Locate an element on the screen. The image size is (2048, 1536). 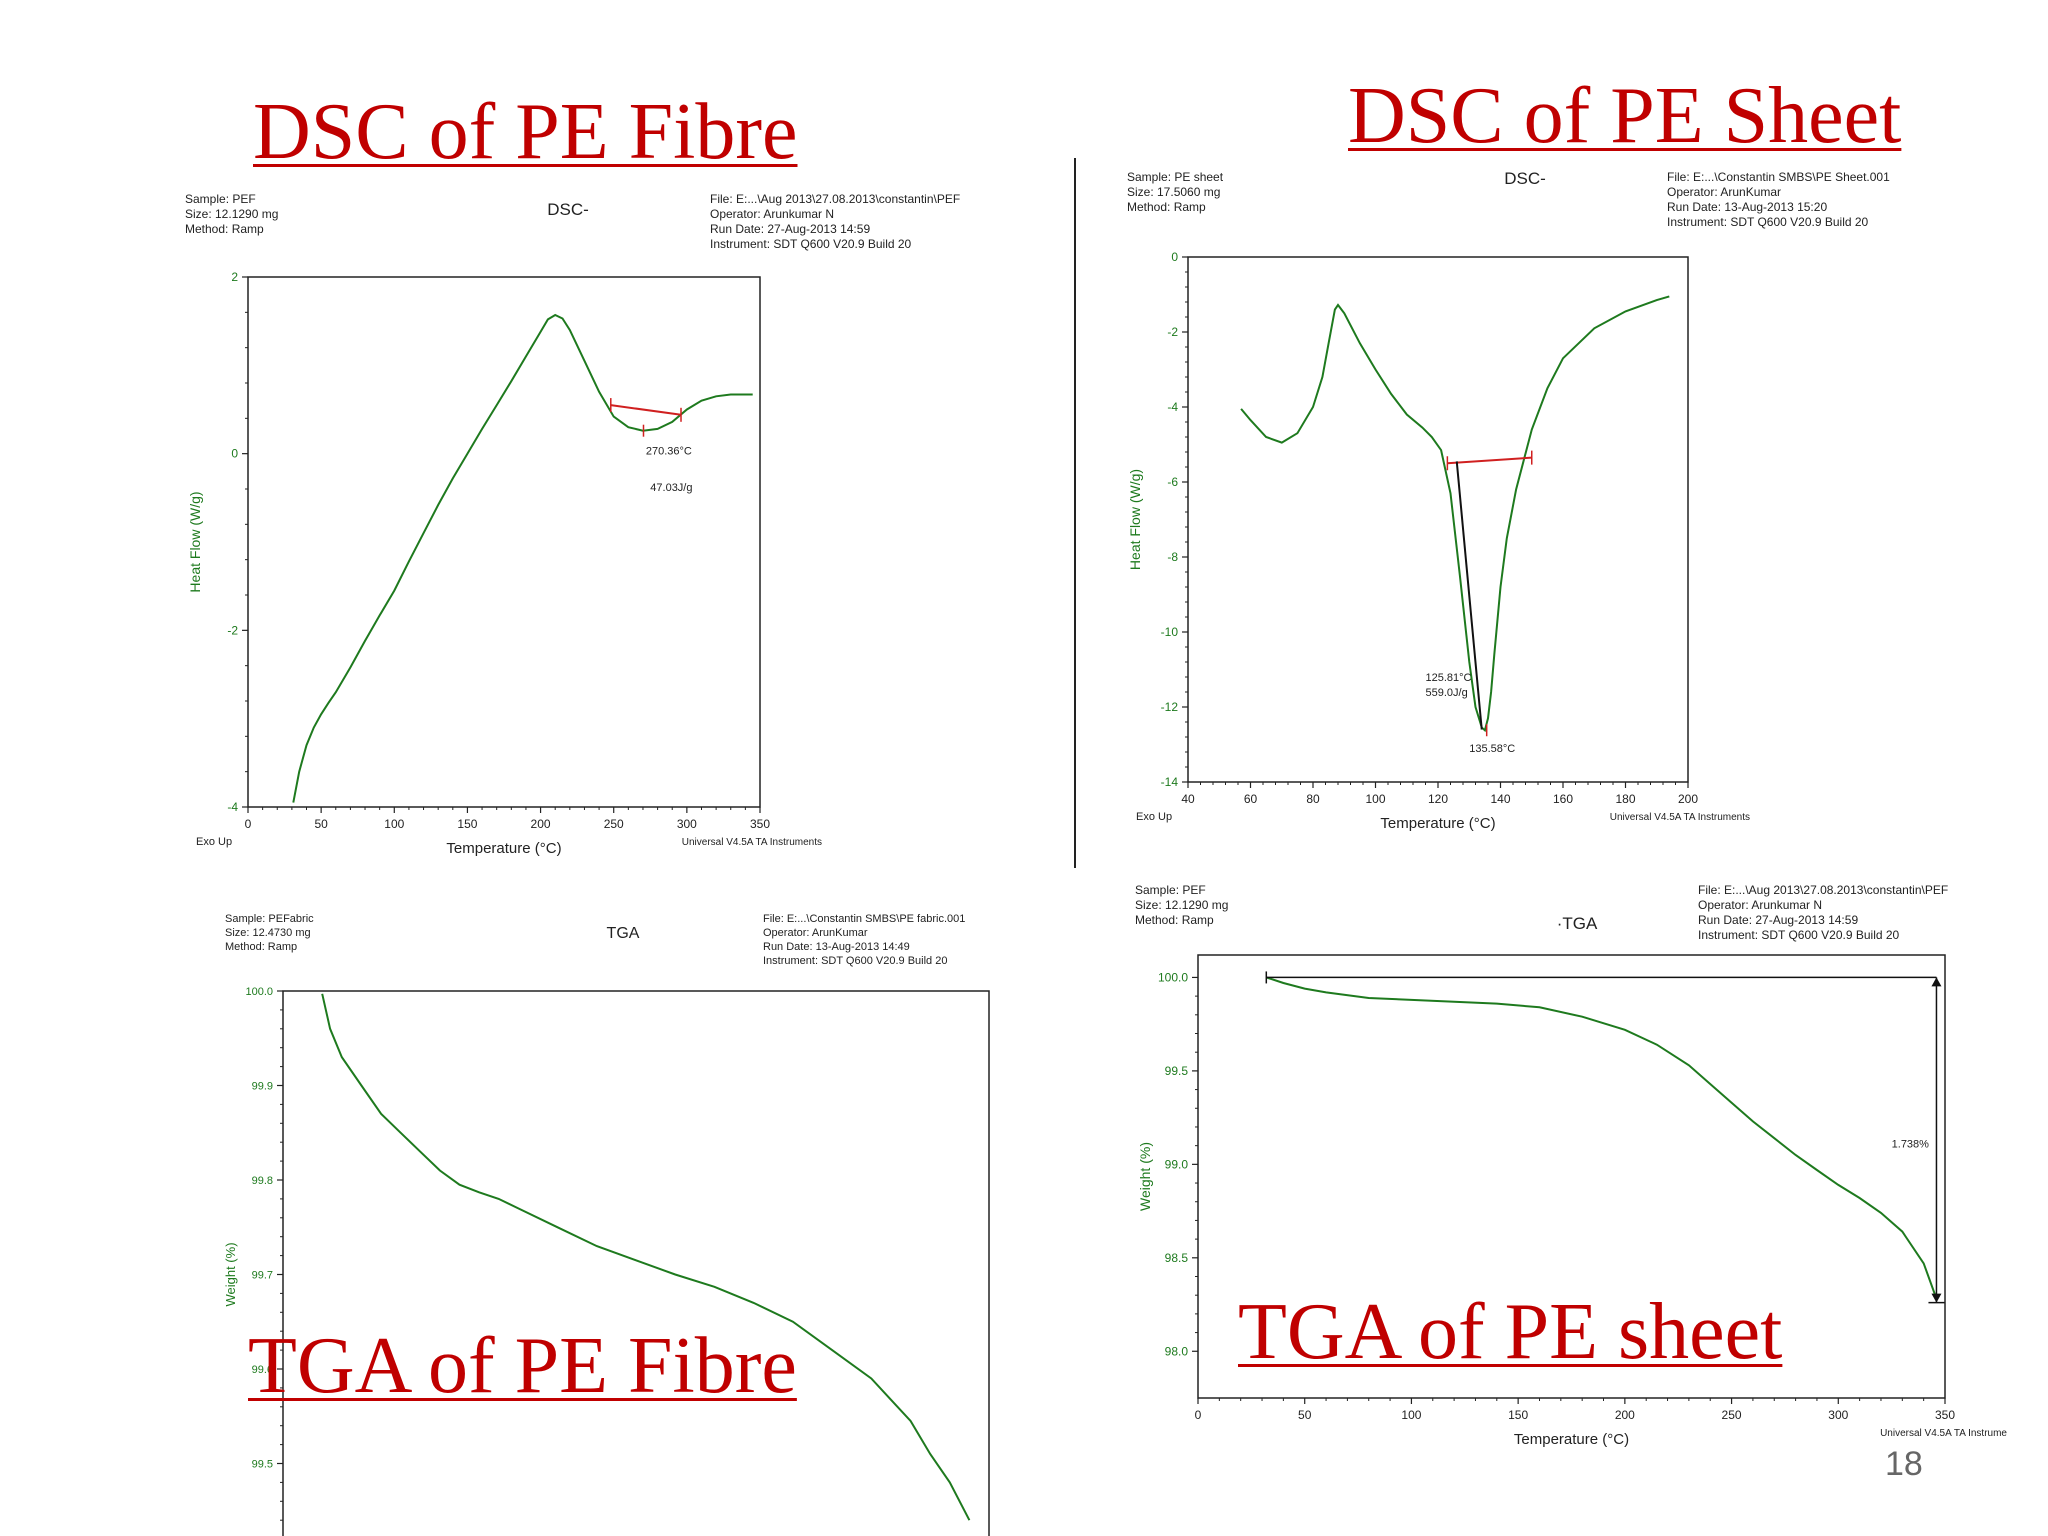
x-tick-label: 140 is located at coordinates (1500, 799).